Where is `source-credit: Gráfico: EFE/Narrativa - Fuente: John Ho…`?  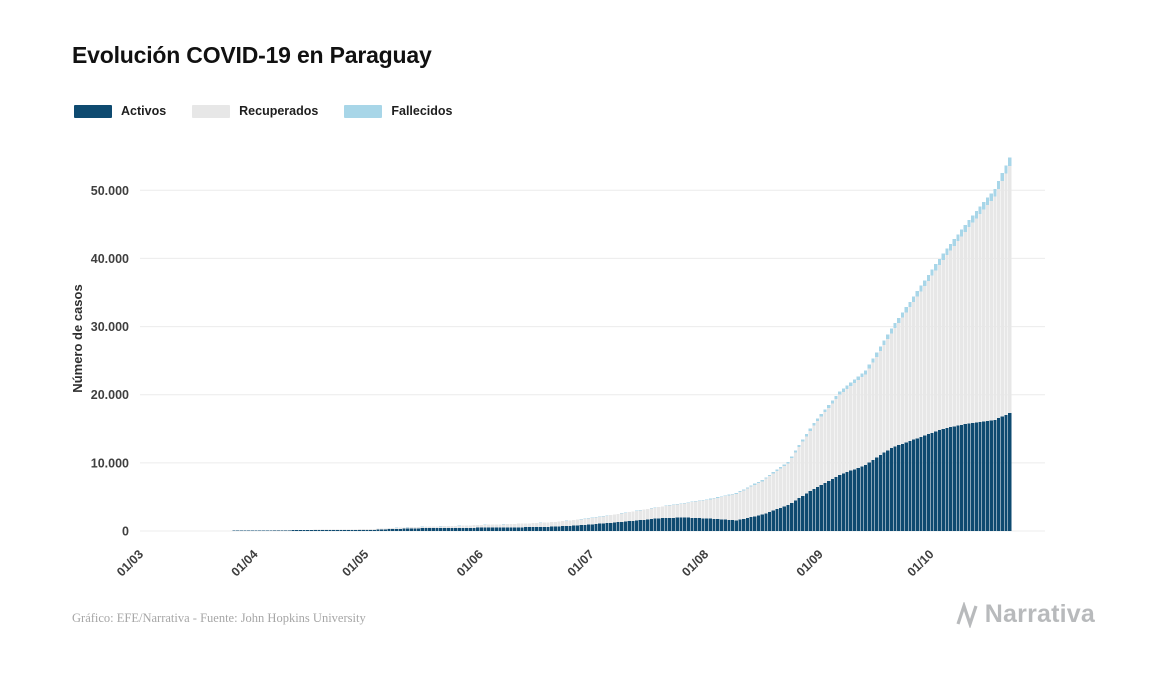 source-credit: Gráfico: EFE/Narrativa - Fuente: John Ho… is located at coordinates (219, 618).